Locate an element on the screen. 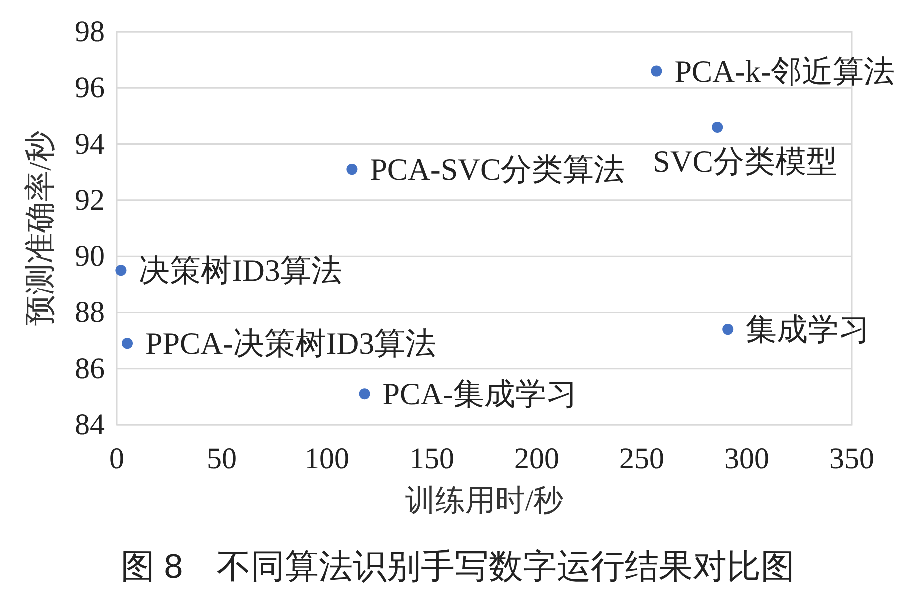 The width and height of the screenshot is (916, 597). y-tick-label: 90 is located at coordinates (90, 257).